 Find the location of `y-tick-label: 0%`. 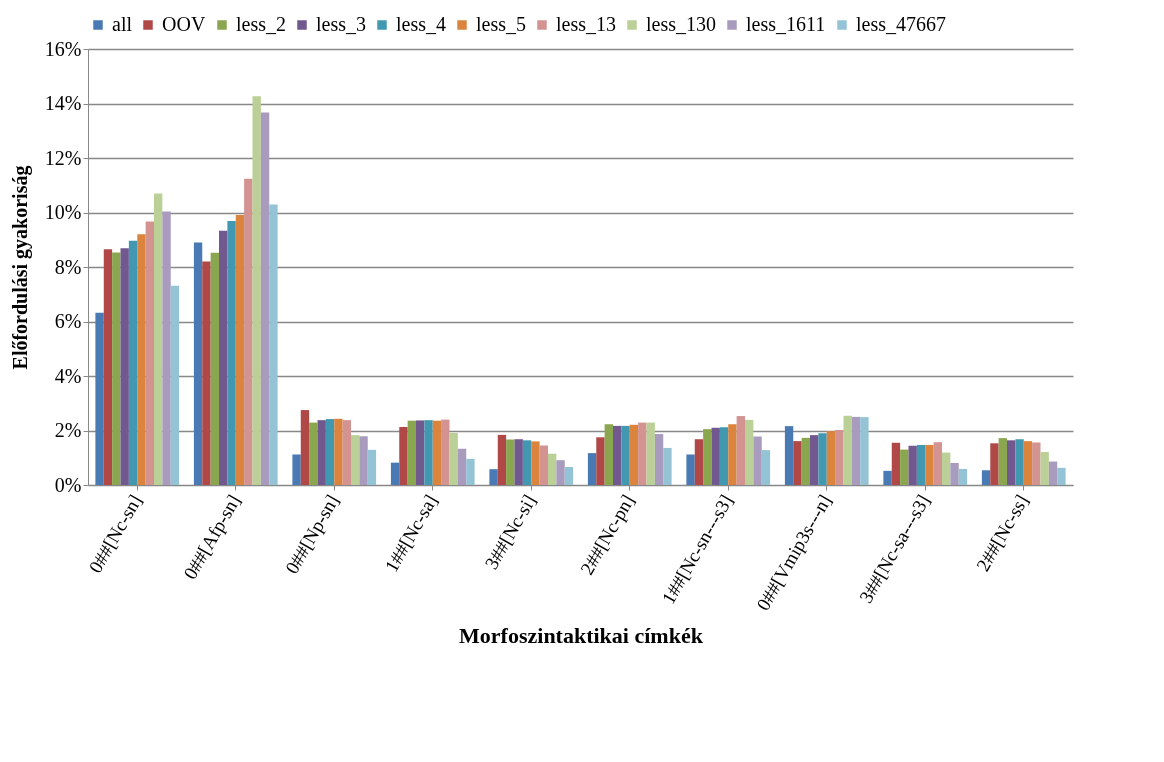

y-tick-label: 0% is located at coordinates (68, 484).